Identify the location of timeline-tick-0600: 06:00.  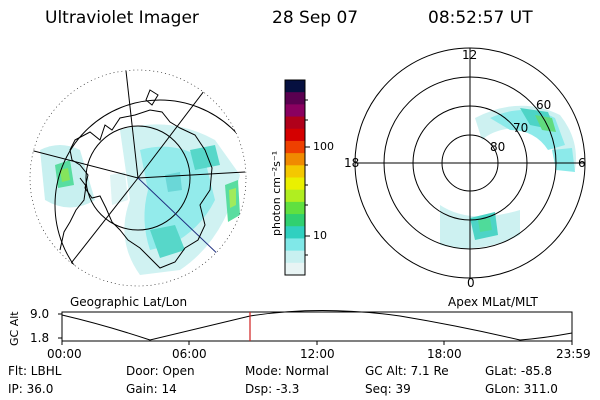
(189, 354).